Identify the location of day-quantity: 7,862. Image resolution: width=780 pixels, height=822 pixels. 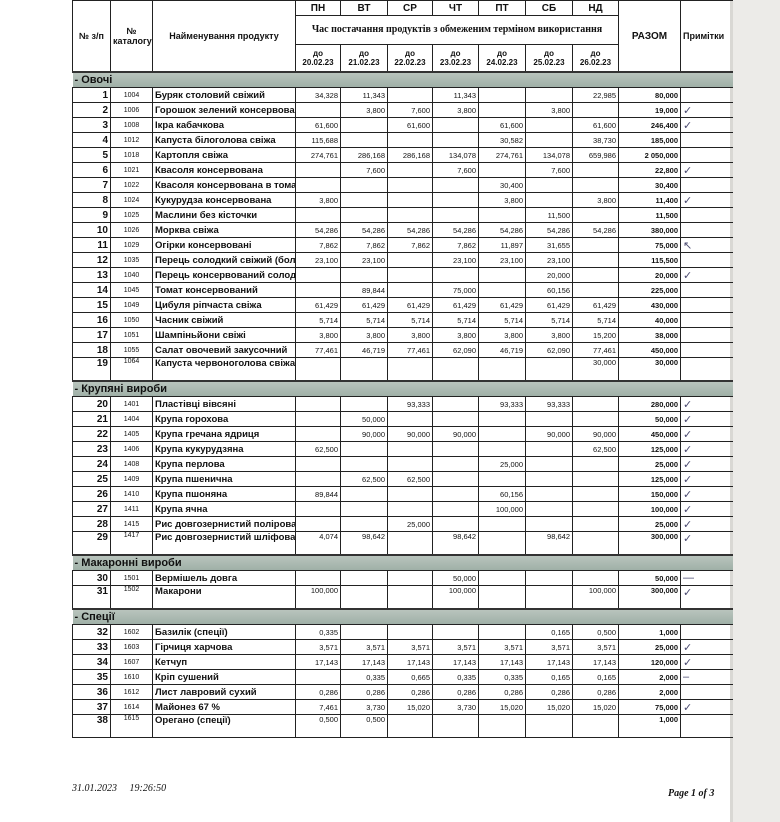
(455, 245).